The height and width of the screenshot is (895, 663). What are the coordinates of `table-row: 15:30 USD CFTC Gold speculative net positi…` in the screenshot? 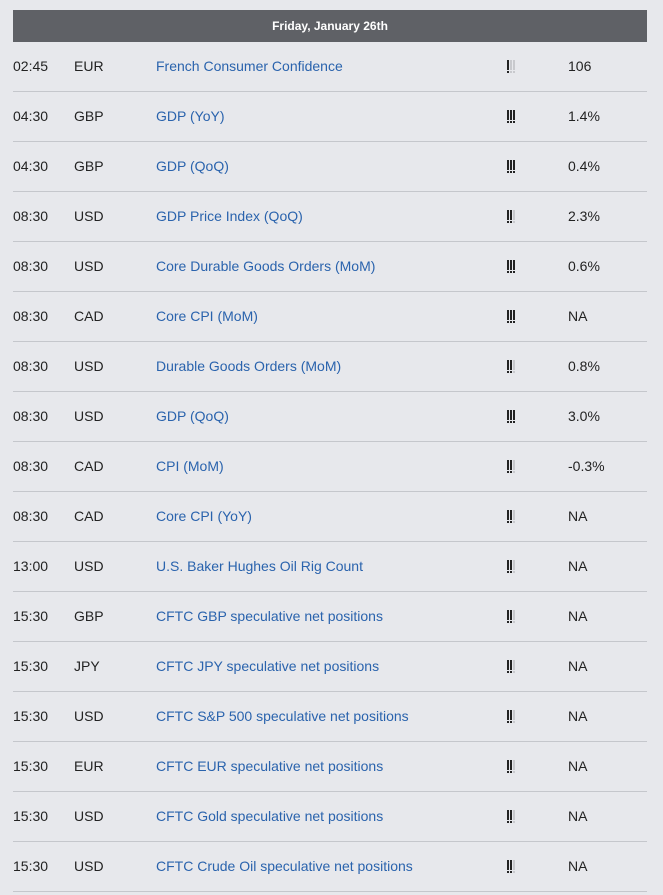 It's located at (330, 817).